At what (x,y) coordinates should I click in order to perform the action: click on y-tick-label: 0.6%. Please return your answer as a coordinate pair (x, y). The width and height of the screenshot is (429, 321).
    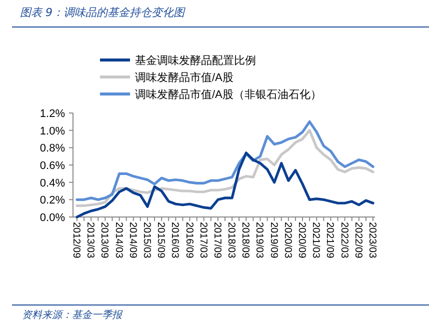
    Looking at the image, I should click on (53, 166).